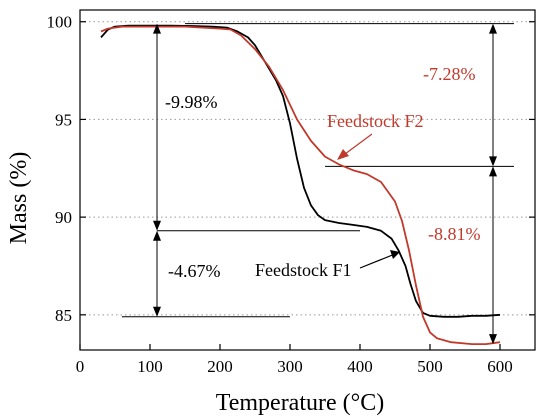  I want to click on annotation-f2-drop2: -8.81%, so click(454, 234).